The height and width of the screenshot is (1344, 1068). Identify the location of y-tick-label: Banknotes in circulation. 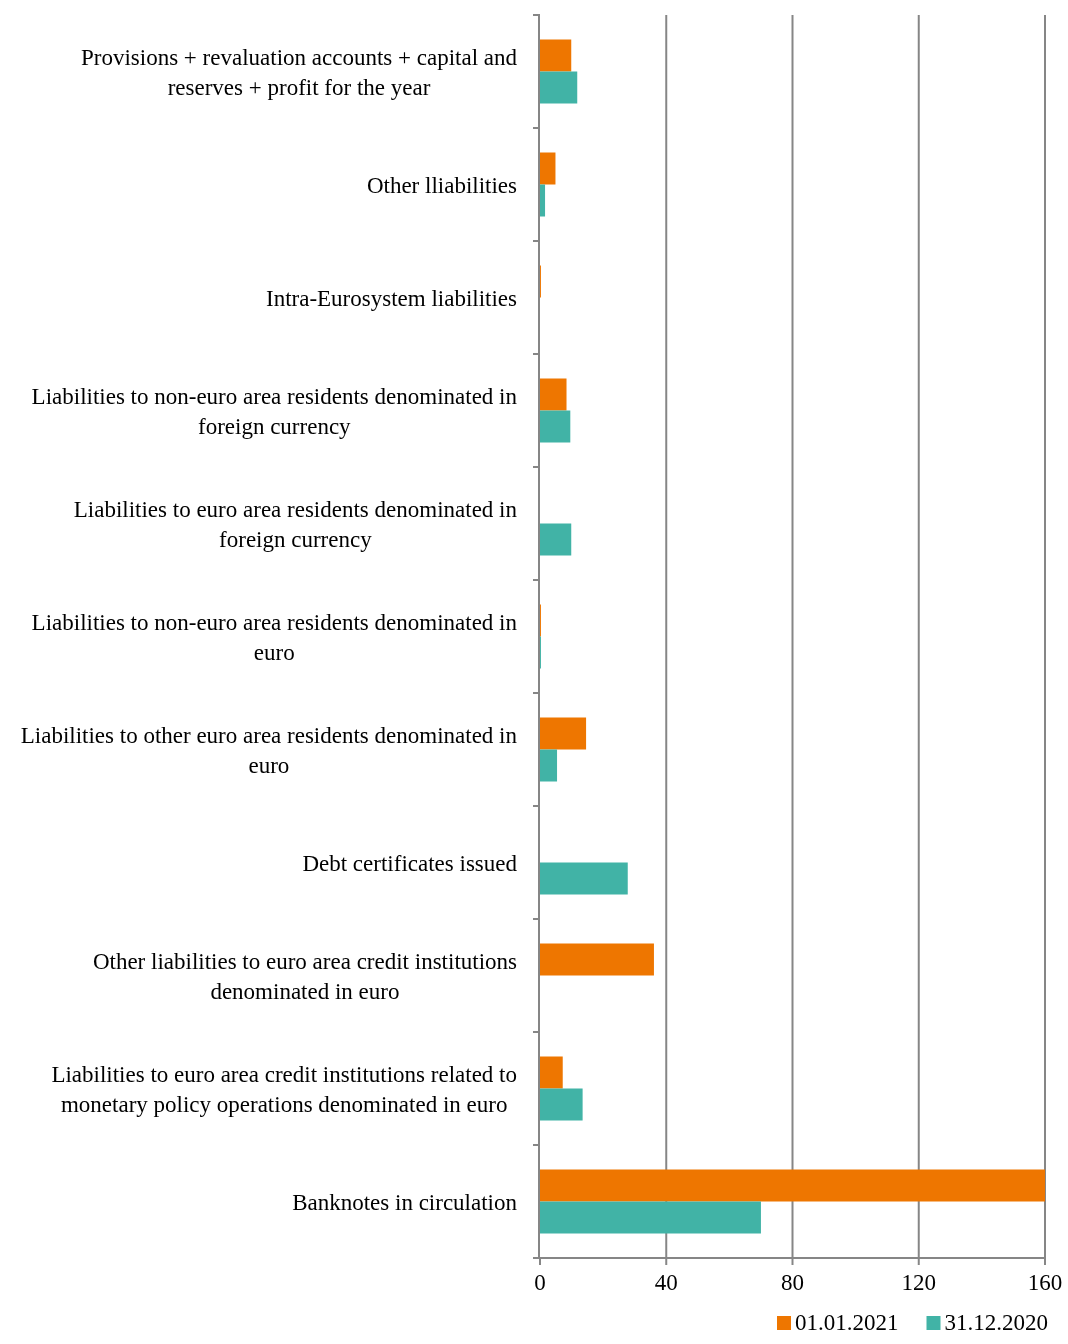
(405, 1202).